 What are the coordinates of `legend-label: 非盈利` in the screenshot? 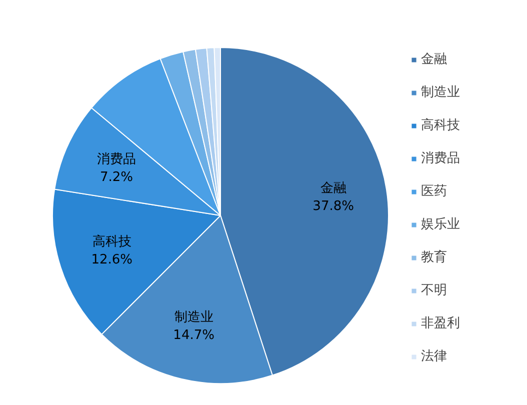 It's located at (440, 323).